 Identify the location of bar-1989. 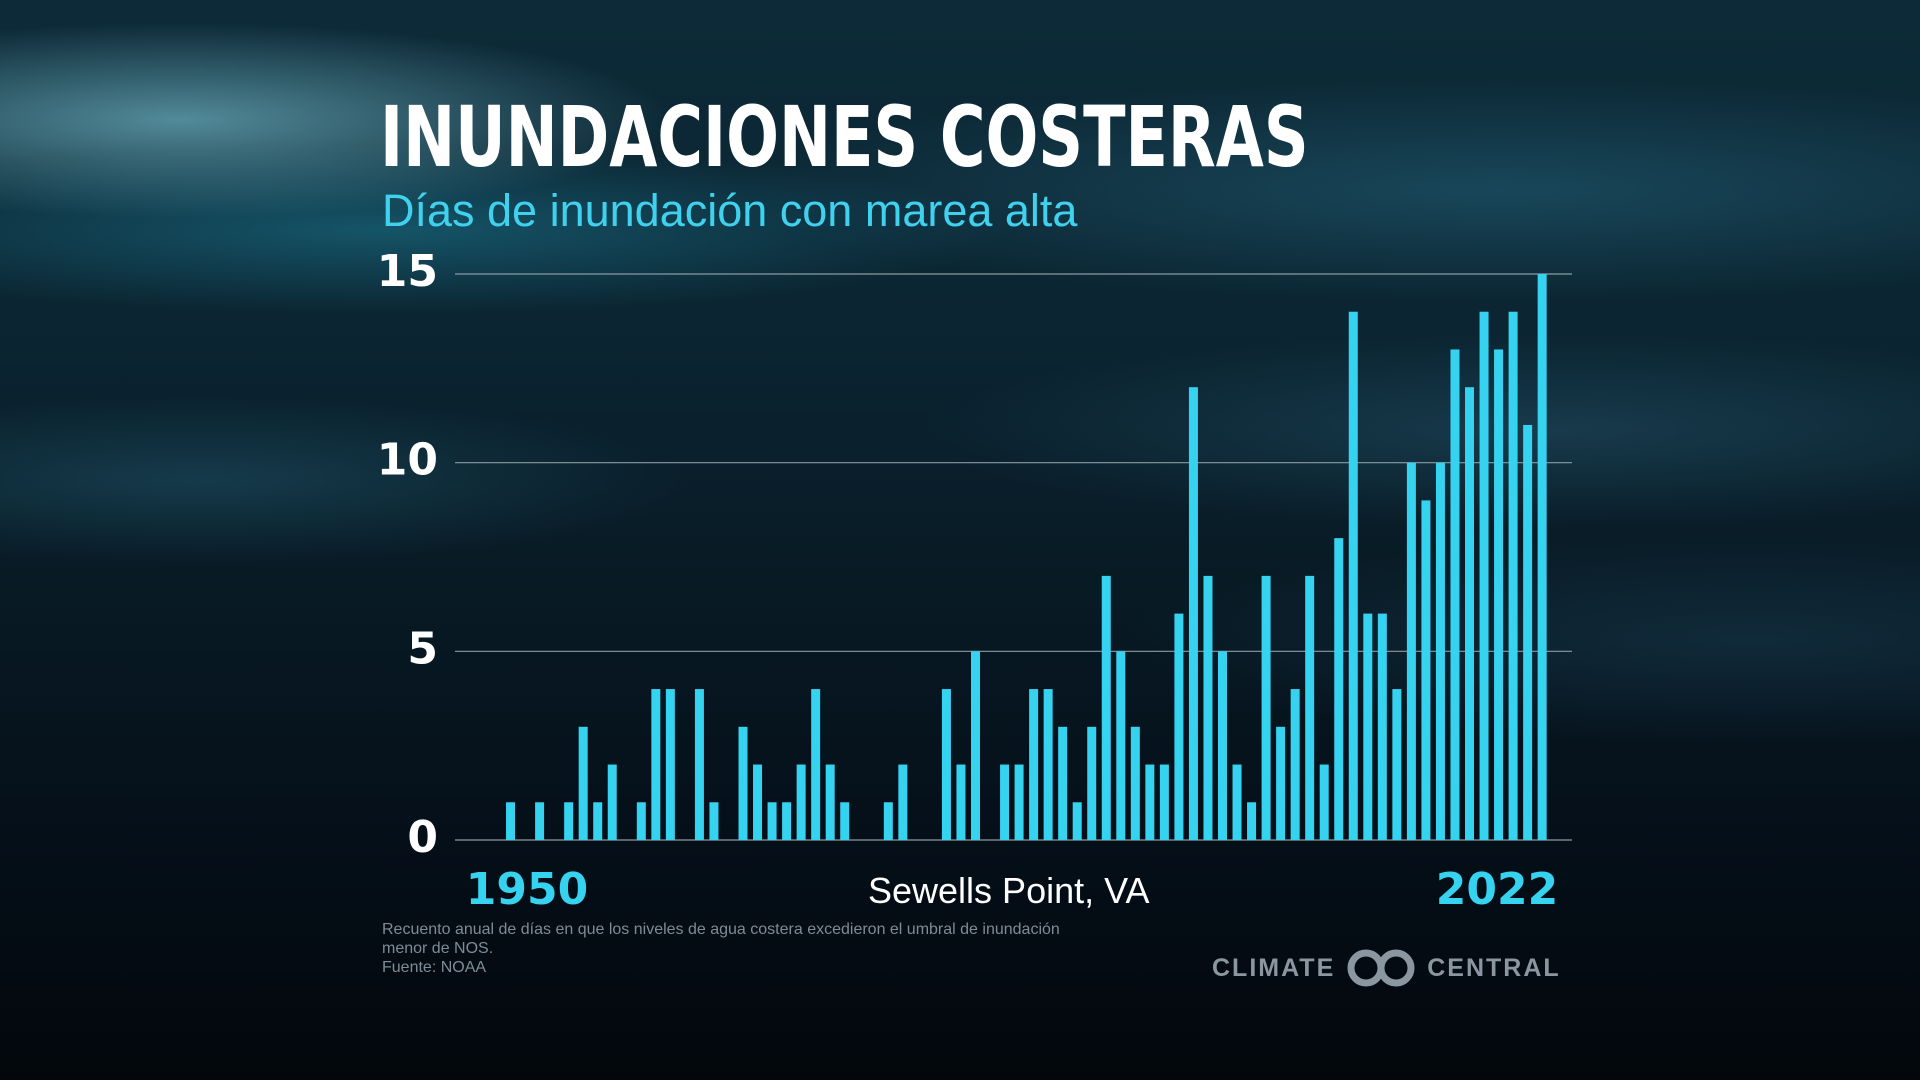
(1063, 783).